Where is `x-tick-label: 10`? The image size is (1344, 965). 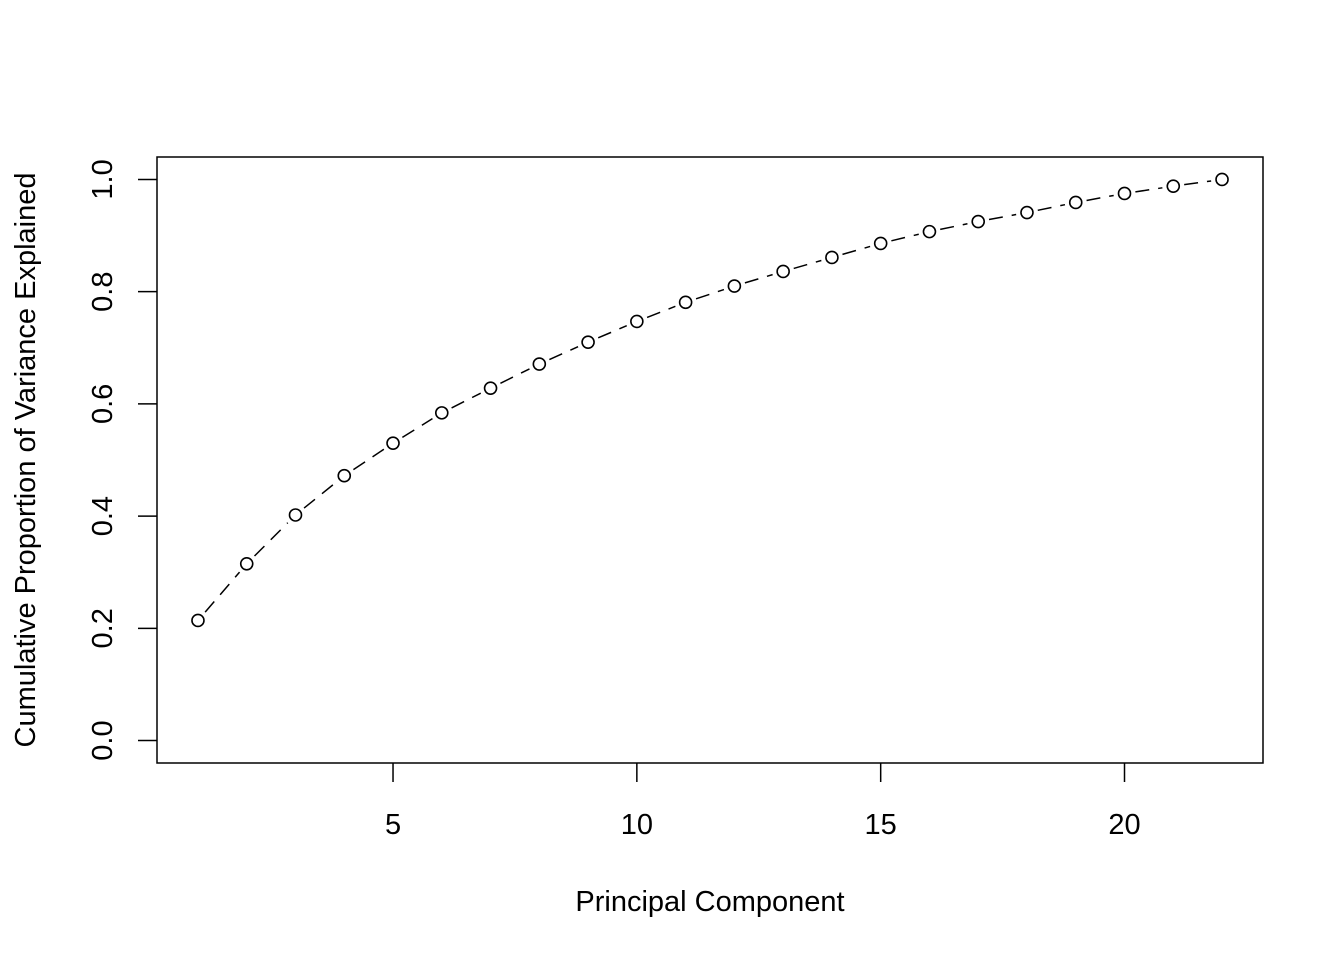 x-tick-label: 10 is located at coordinates (637, 825).